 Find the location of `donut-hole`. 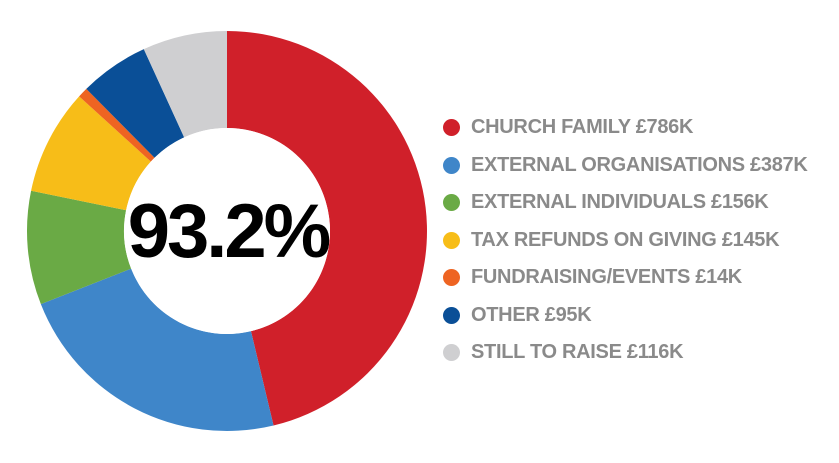

donut-hole is located at coordinates (227, 231).